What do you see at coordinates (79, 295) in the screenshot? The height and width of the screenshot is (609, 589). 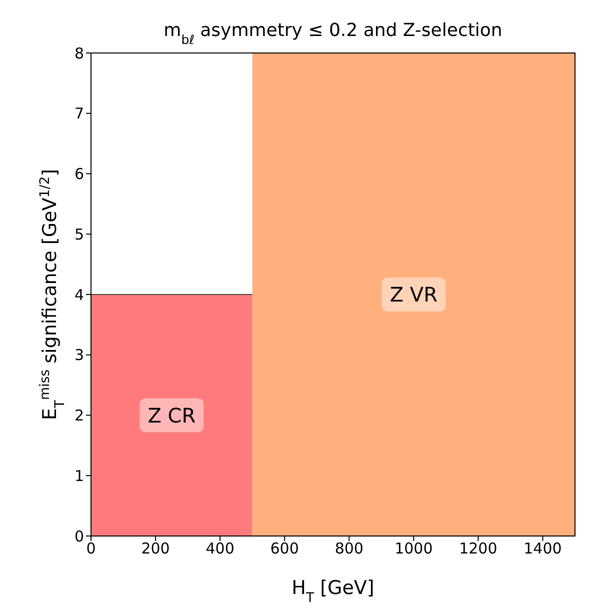 I see `y-tick-label: 4` at bounding box center [79, 295].